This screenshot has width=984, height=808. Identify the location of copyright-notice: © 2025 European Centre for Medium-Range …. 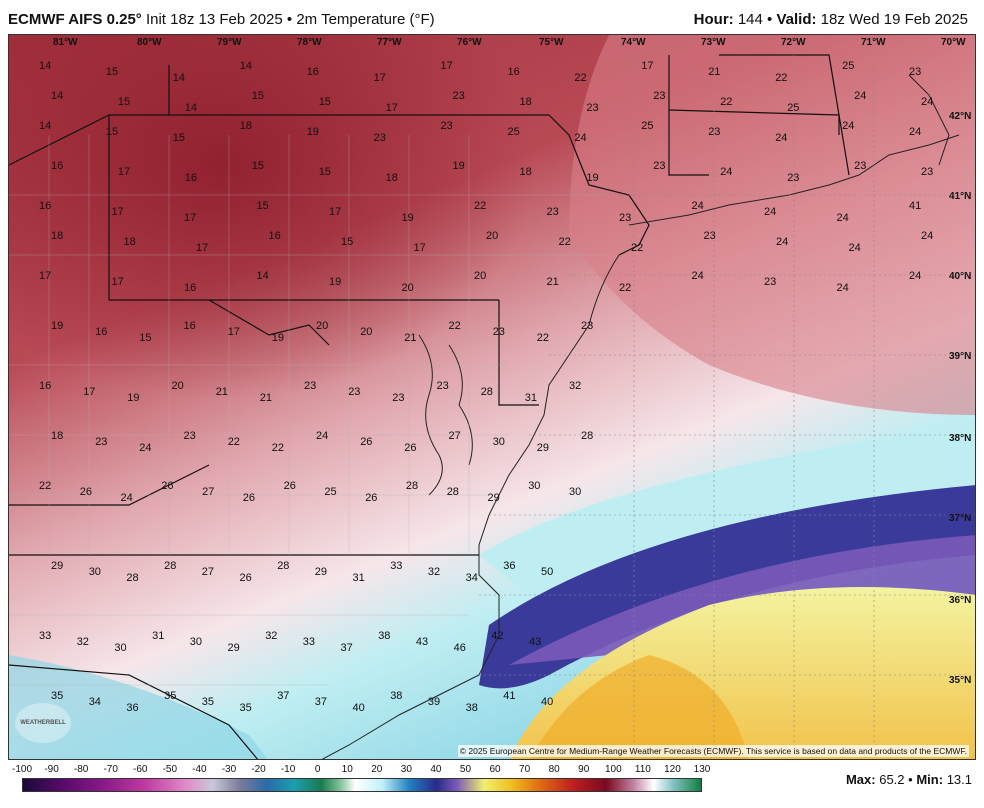
(713, 751).